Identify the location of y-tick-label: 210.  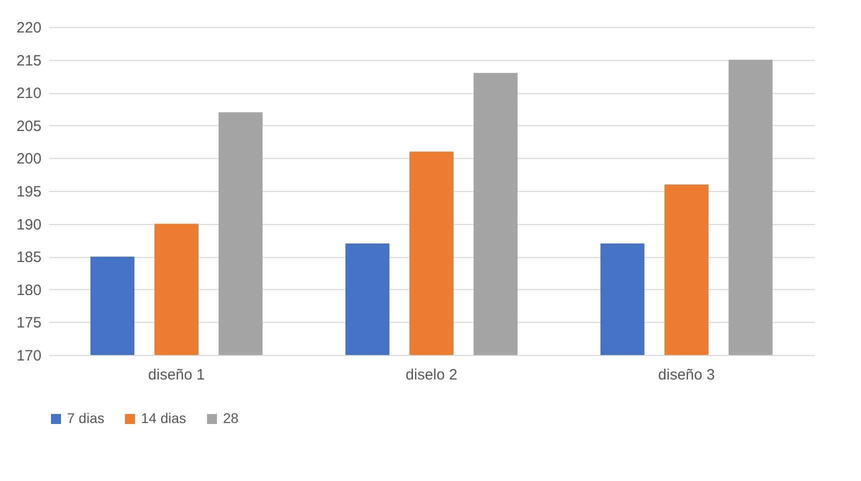
(29, 93).